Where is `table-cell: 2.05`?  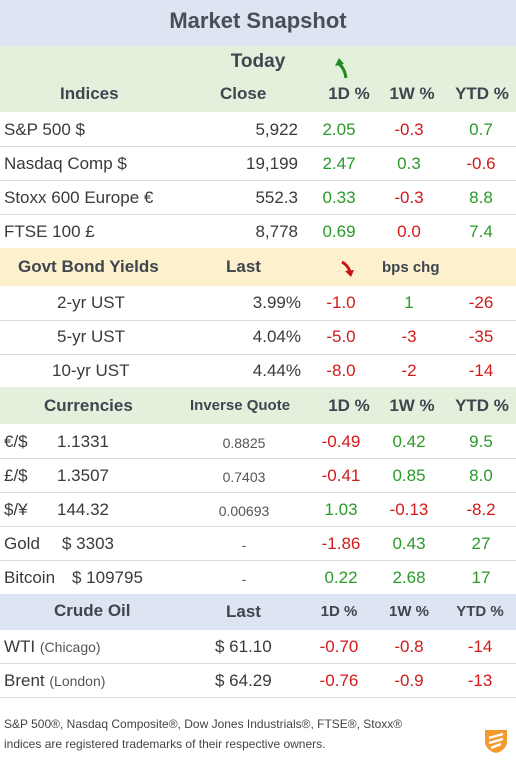 table-cell: 2.05 is located at coordinates (339, 129).